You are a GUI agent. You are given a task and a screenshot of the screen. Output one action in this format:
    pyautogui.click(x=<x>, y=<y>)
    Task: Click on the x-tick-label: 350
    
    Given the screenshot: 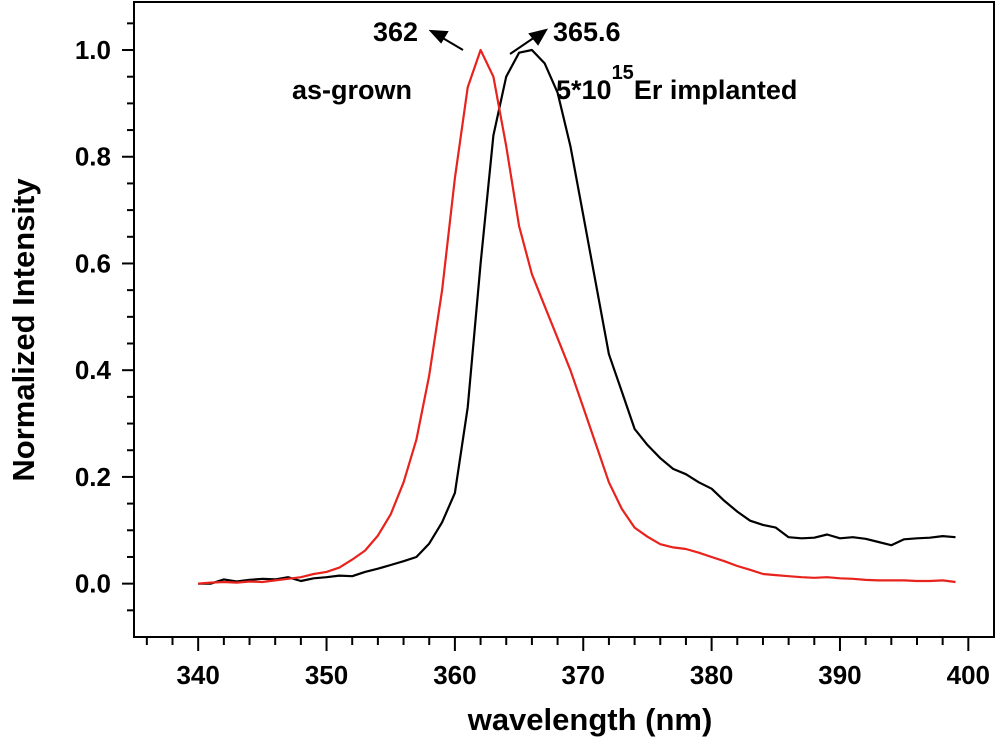 What is the action you would take?
    pyautogui.click(x=326, y=675)
    